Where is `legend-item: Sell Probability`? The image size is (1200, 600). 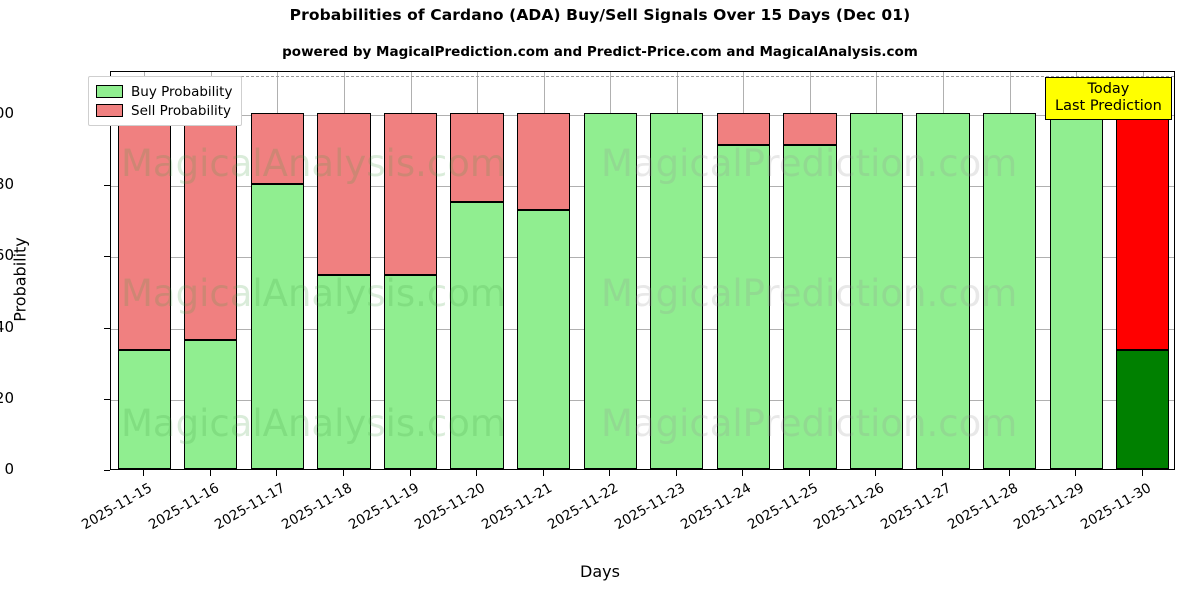
legend-item: Sell Probability is located at coordinates (164, 110).